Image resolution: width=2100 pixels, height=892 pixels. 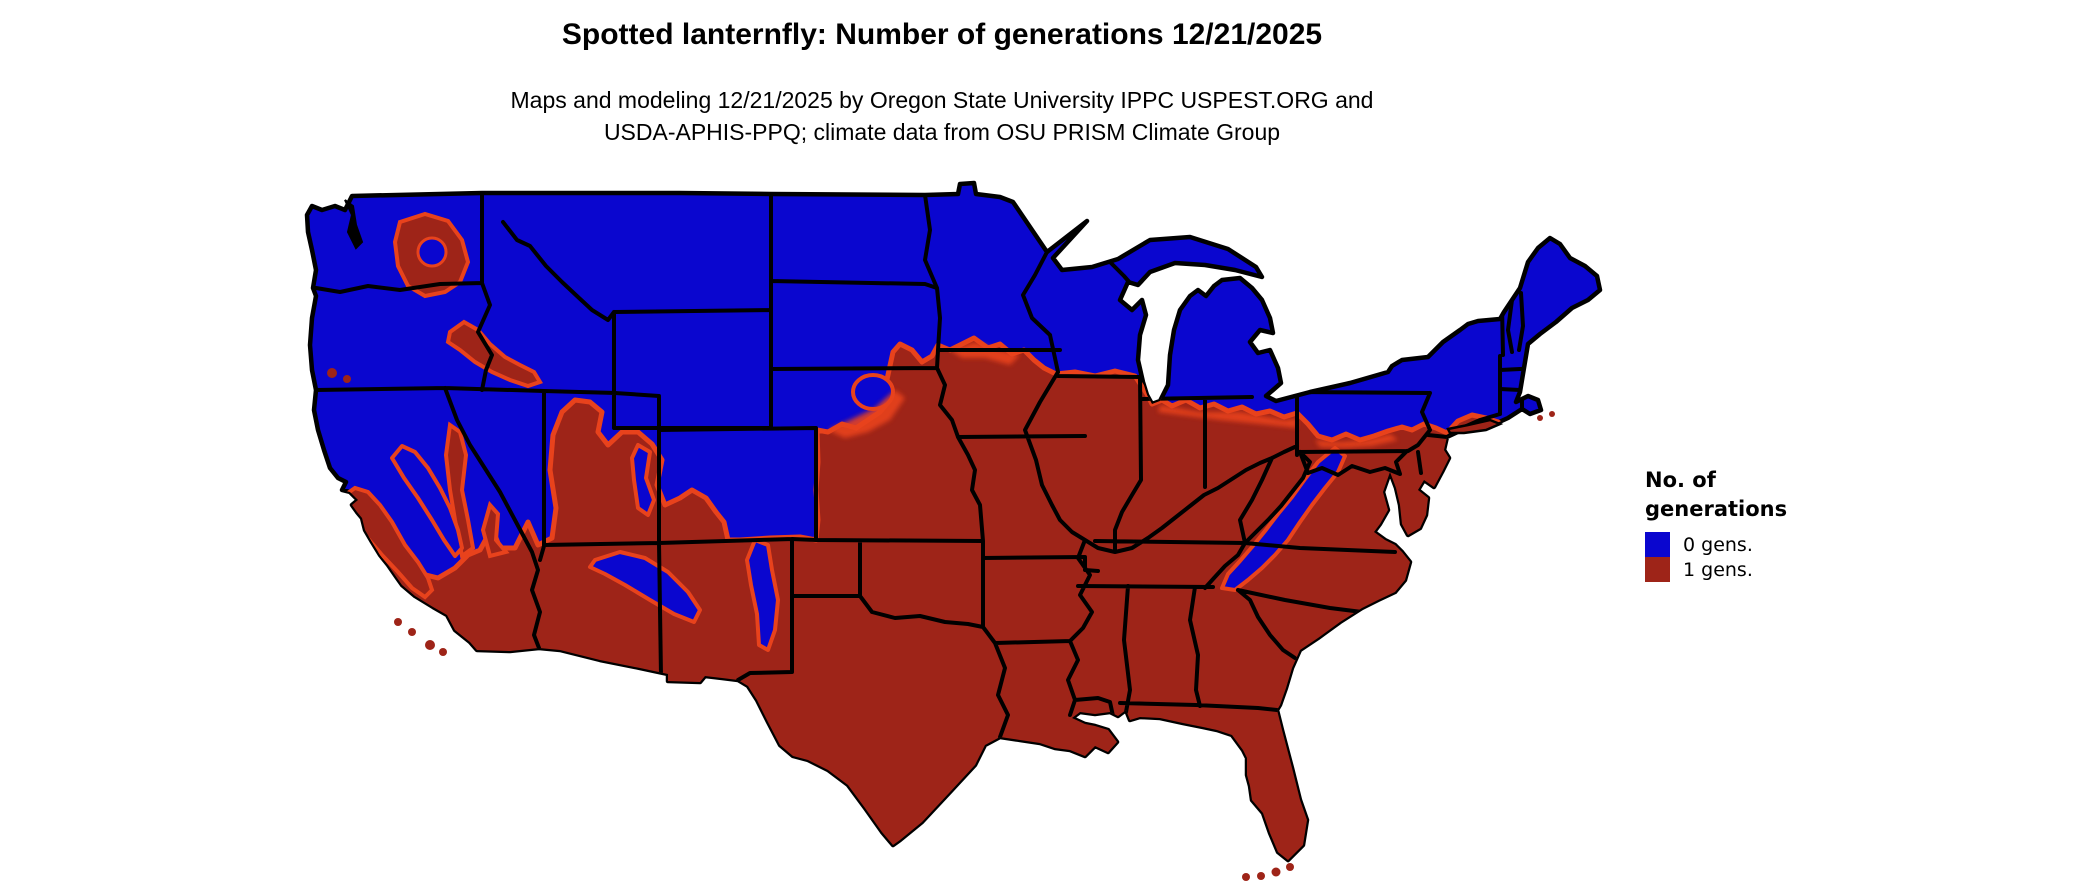 I want to click on zero-generation-mountain-patches, so click(x=868, y=512).